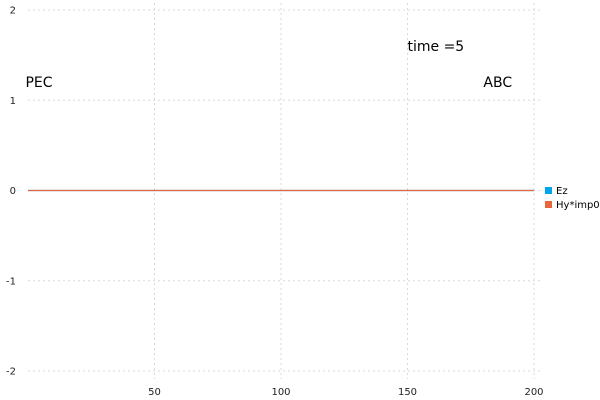 This screenshot has width=600, height=400. Describe the element at coordinates (13, 11) in the screenshot. I see `y-tick-label: 2` at that location.